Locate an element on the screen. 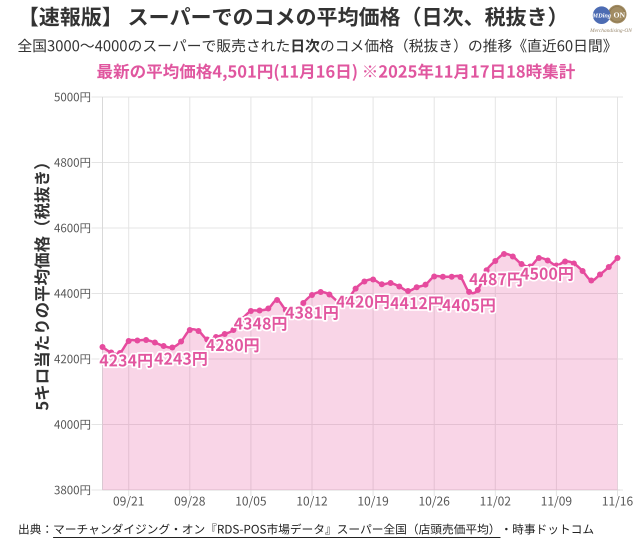  svg-text: ON is located at coordinates (619, 14).